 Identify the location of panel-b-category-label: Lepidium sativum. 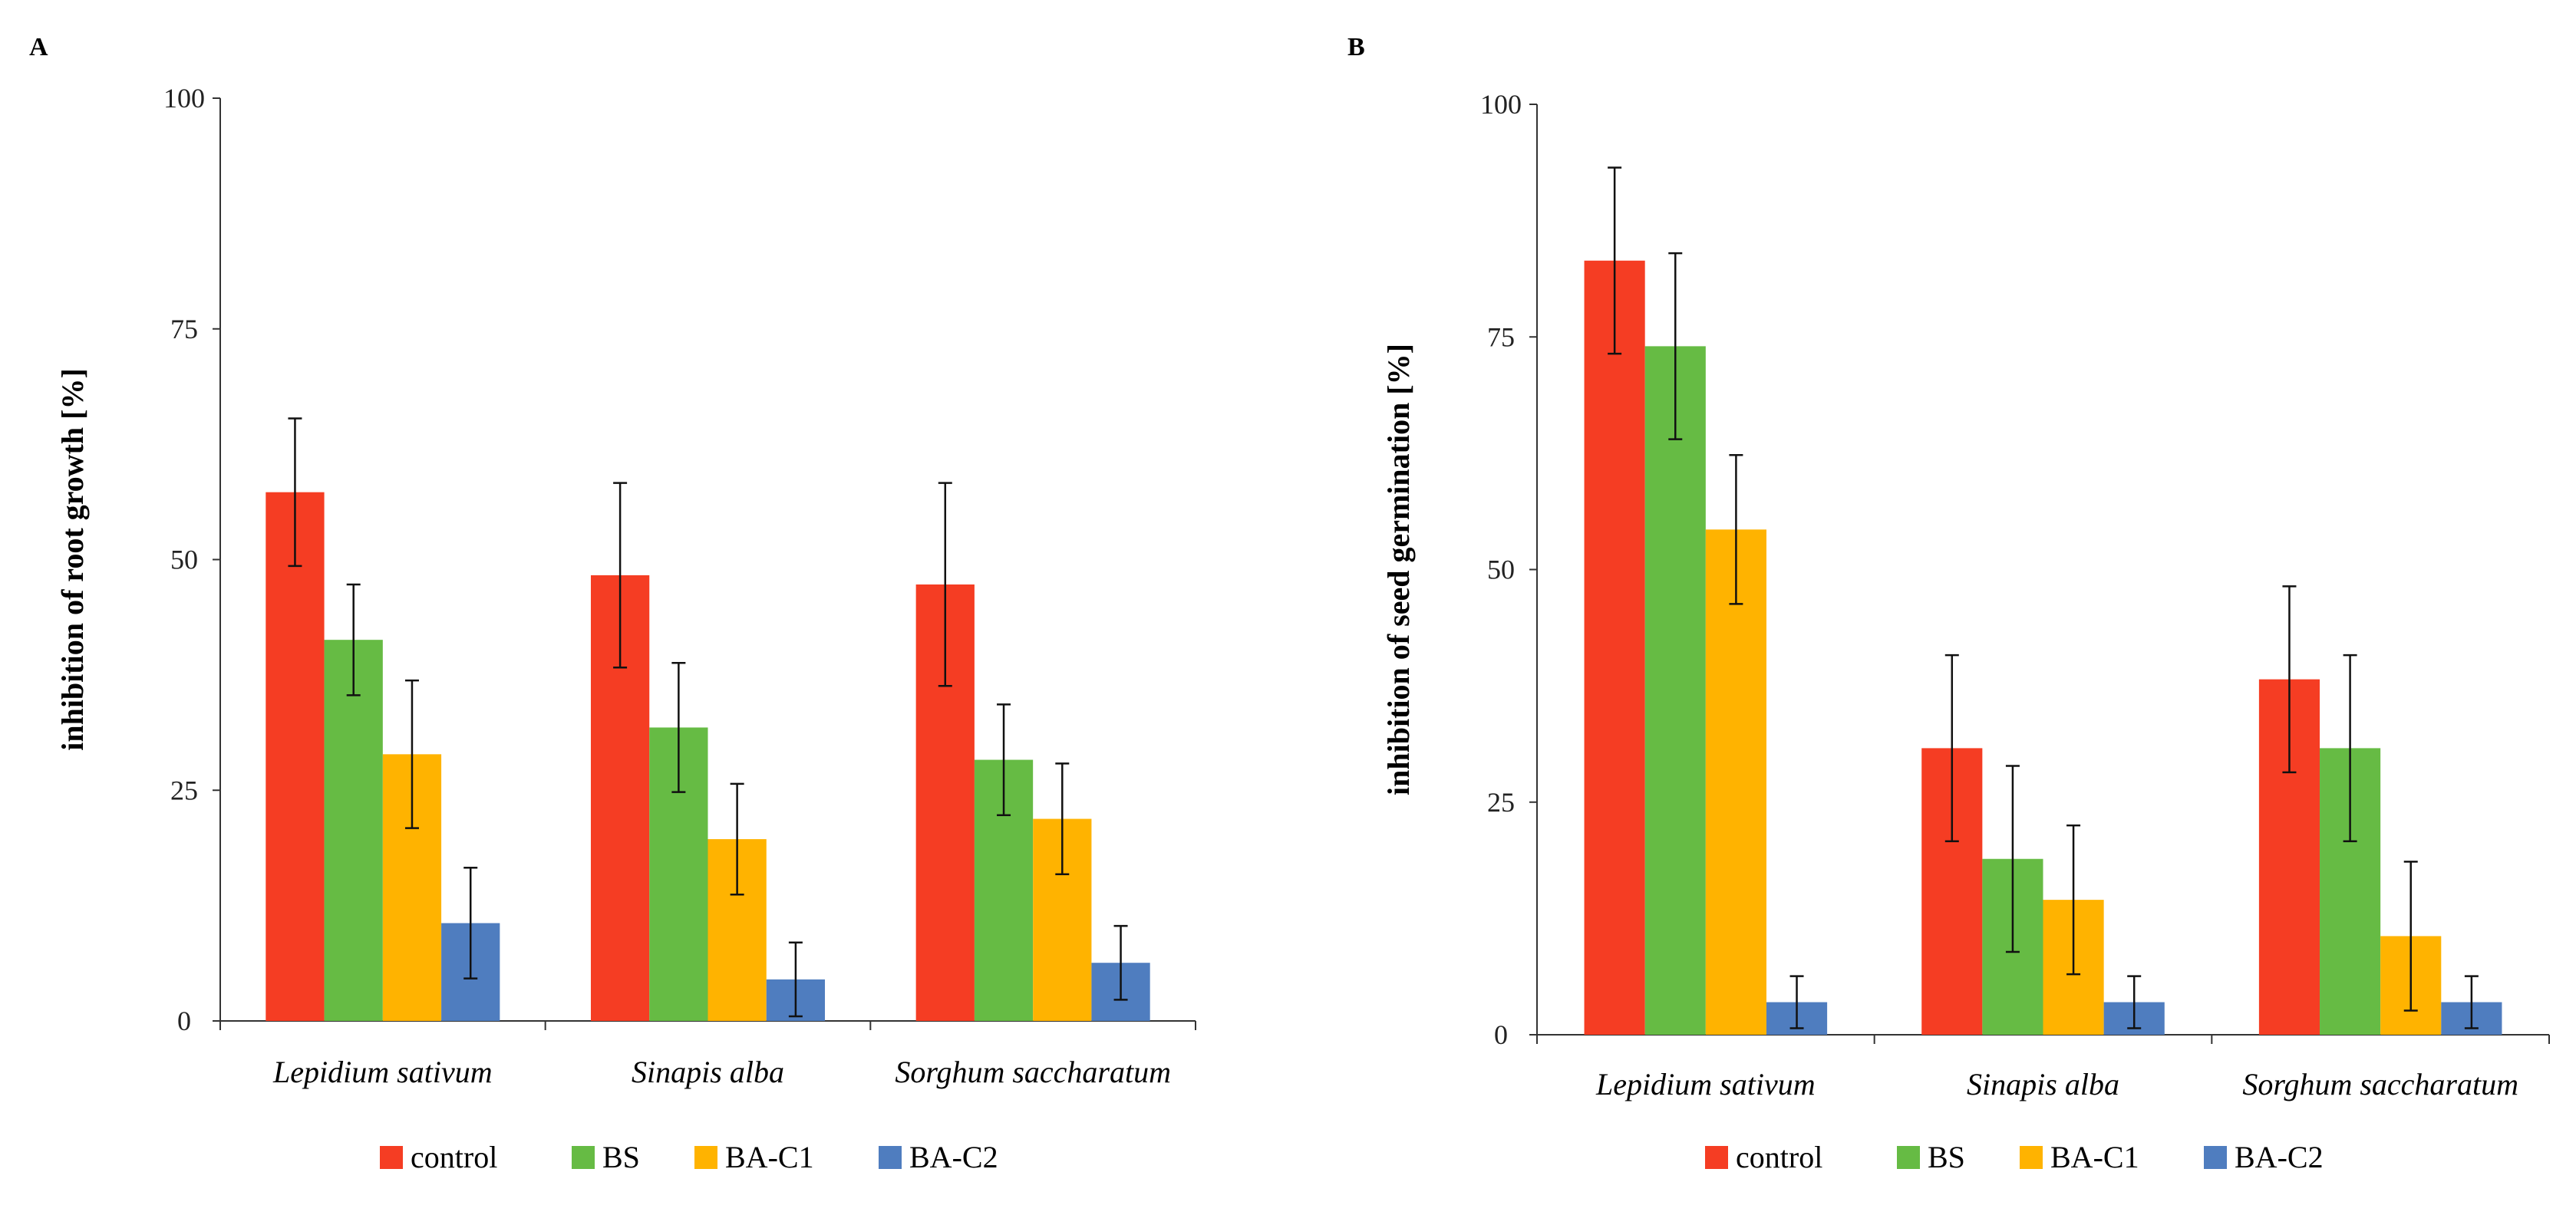
(1705, 1084).